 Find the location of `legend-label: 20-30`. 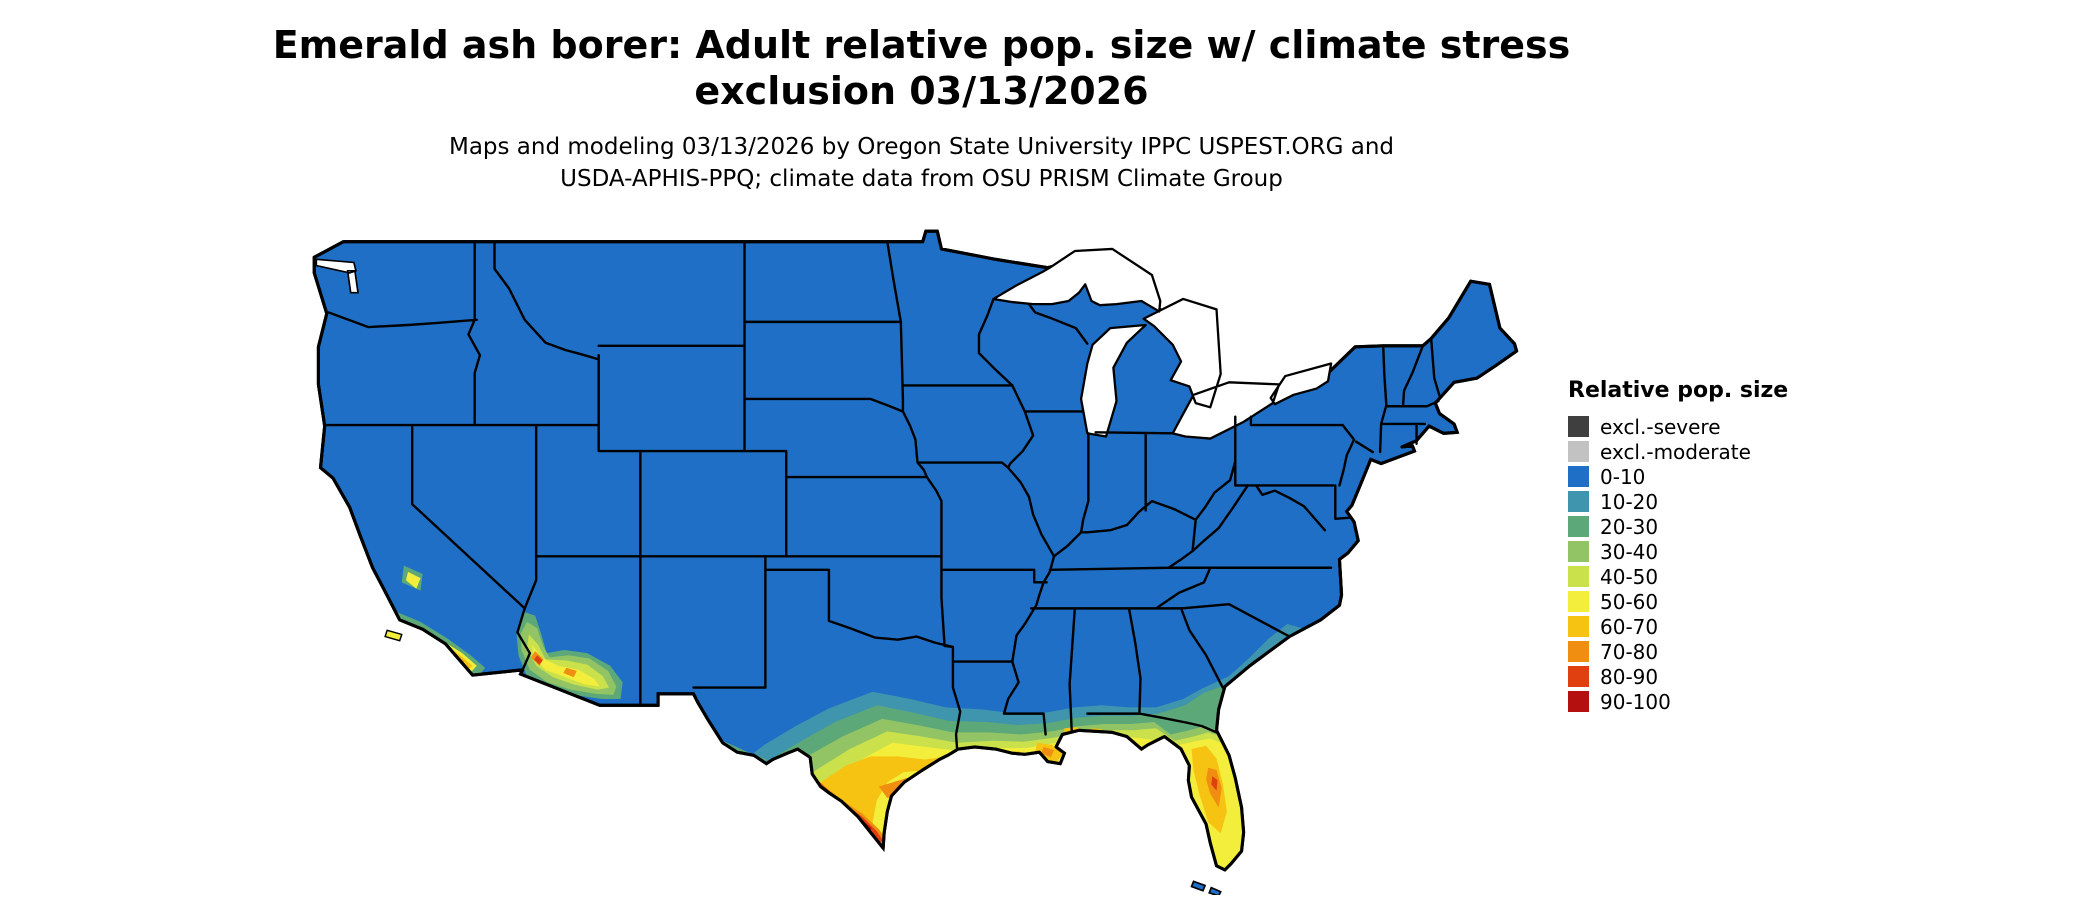

legend-label: 20-30 is located at coordinates (1629, 526).